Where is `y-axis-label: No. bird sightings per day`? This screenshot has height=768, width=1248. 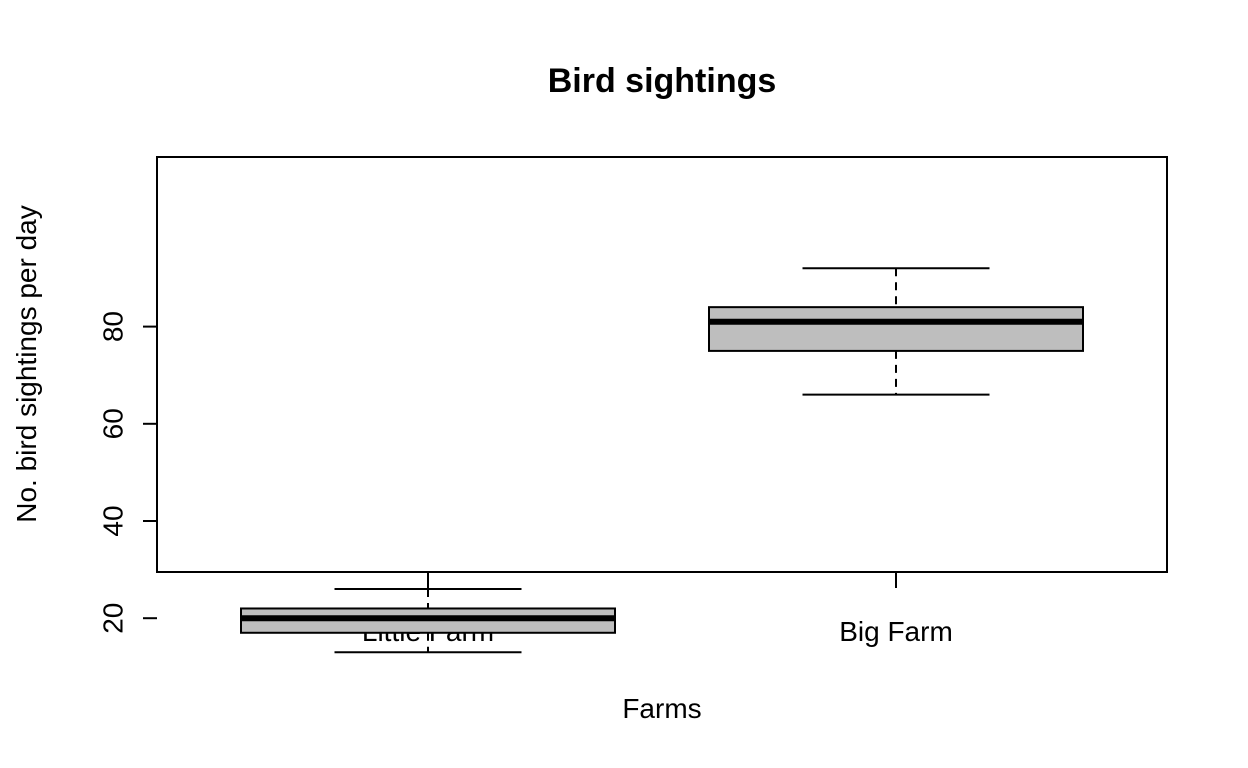 y-axis-label: No. bird sightings per day is located at coordinates (26, 364).